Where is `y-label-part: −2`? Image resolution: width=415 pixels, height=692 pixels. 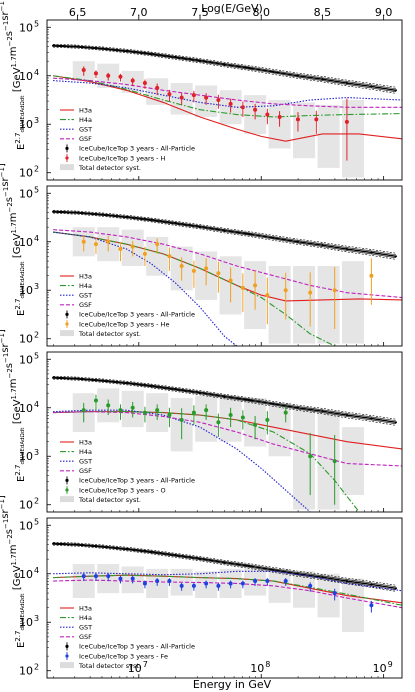
y-label-part: −2 is located at coordinates (10, 41).